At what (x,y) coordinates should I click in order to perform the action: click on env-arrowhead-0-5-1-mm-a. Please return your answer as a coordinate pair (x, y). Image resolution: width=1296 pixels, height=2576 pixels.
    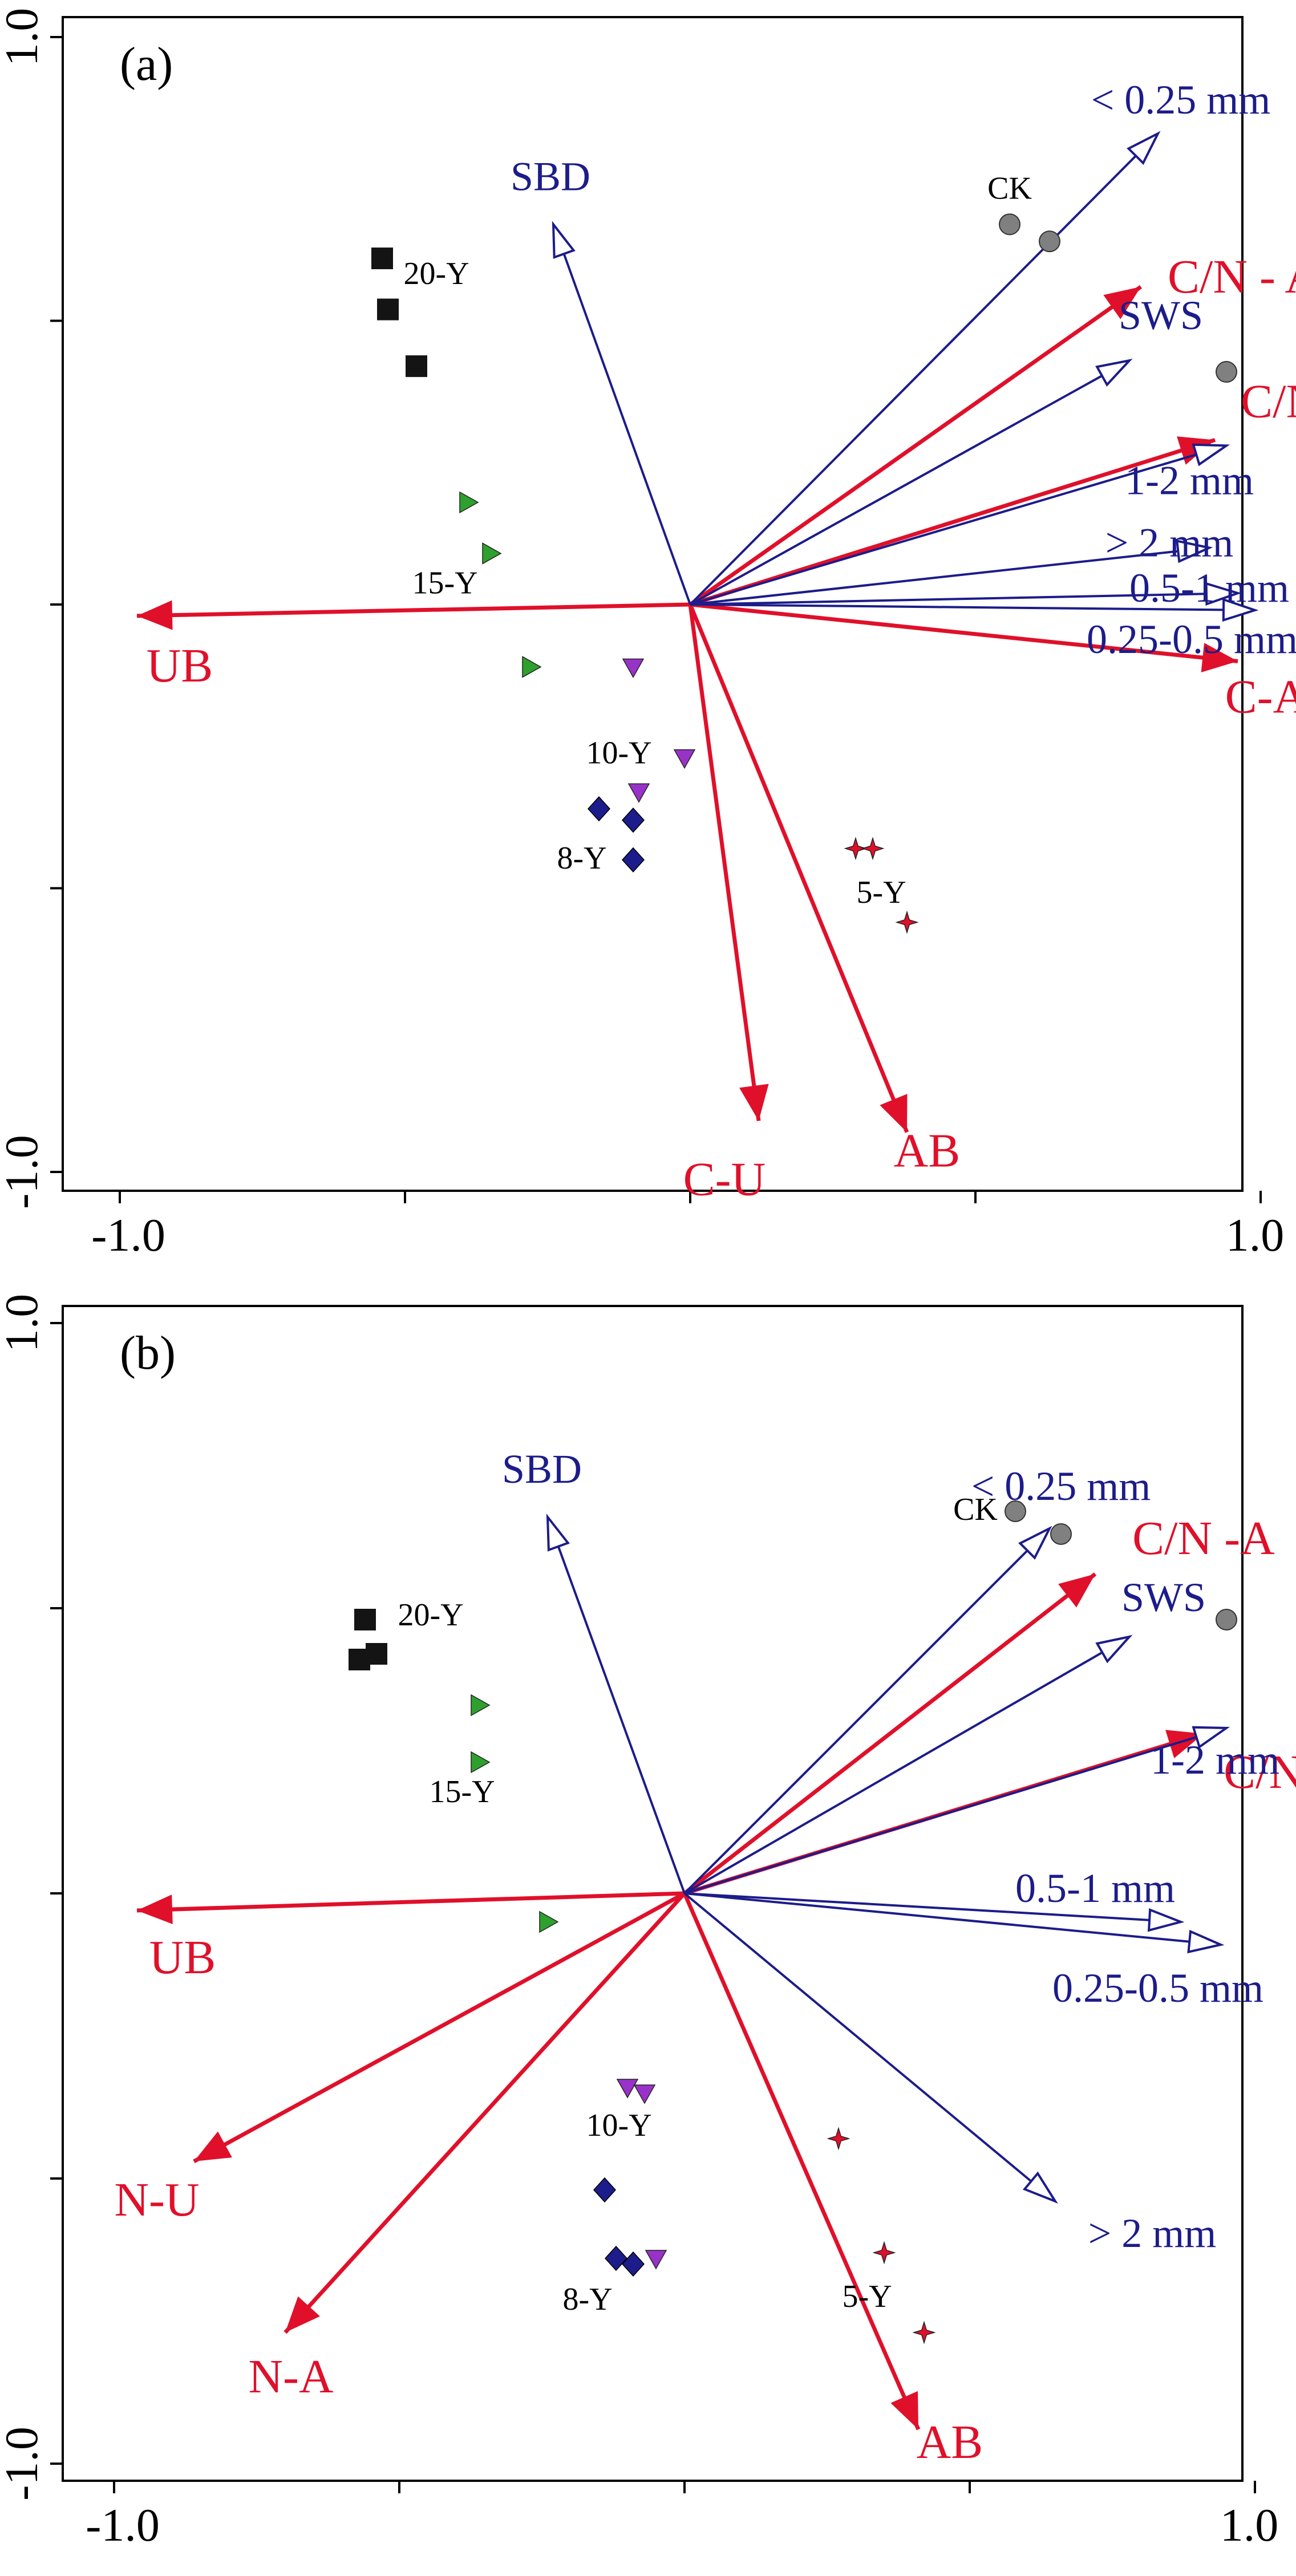
    Looking at the image, I should click on (1223, 594).